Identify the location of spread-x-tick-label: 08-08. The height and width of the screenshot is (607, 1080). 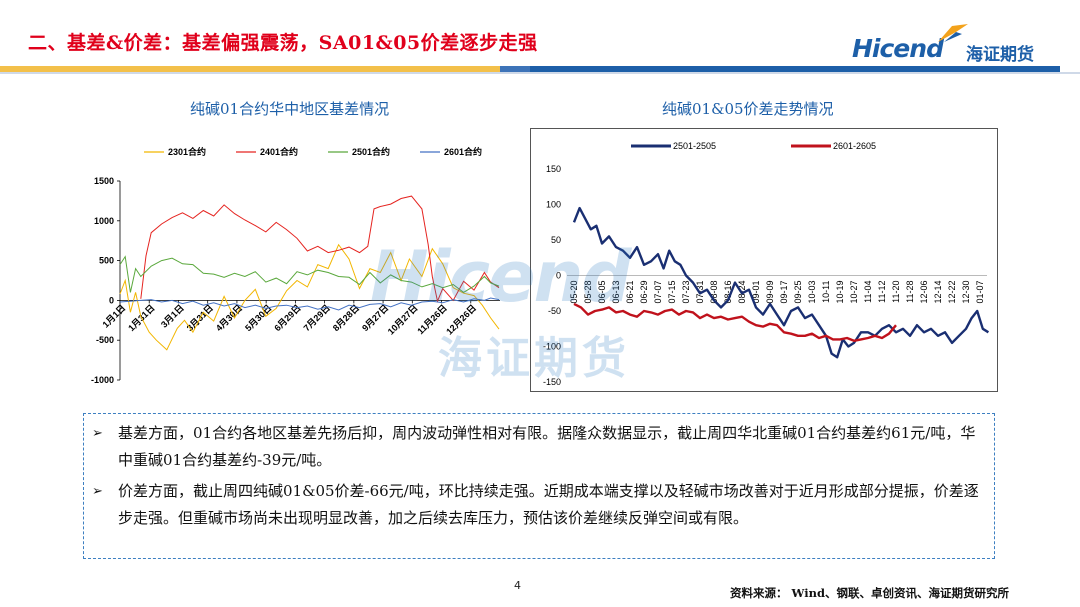
(714, 292).